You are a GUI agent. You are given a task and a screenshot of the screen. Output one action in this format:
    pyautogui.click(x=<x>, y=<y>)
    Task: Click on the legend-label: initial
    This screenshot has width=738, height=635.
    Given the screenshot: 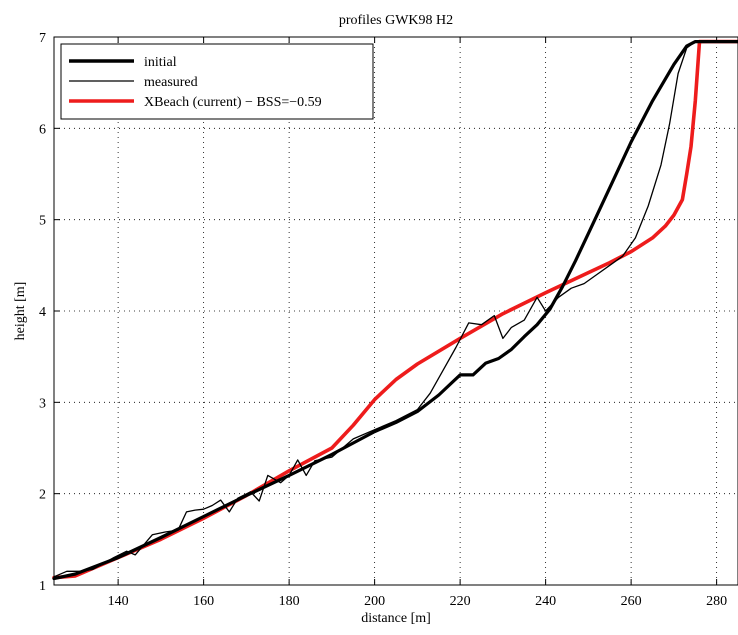 What is the action you would take?
    pyautogui.click(x=160, y=62)
    